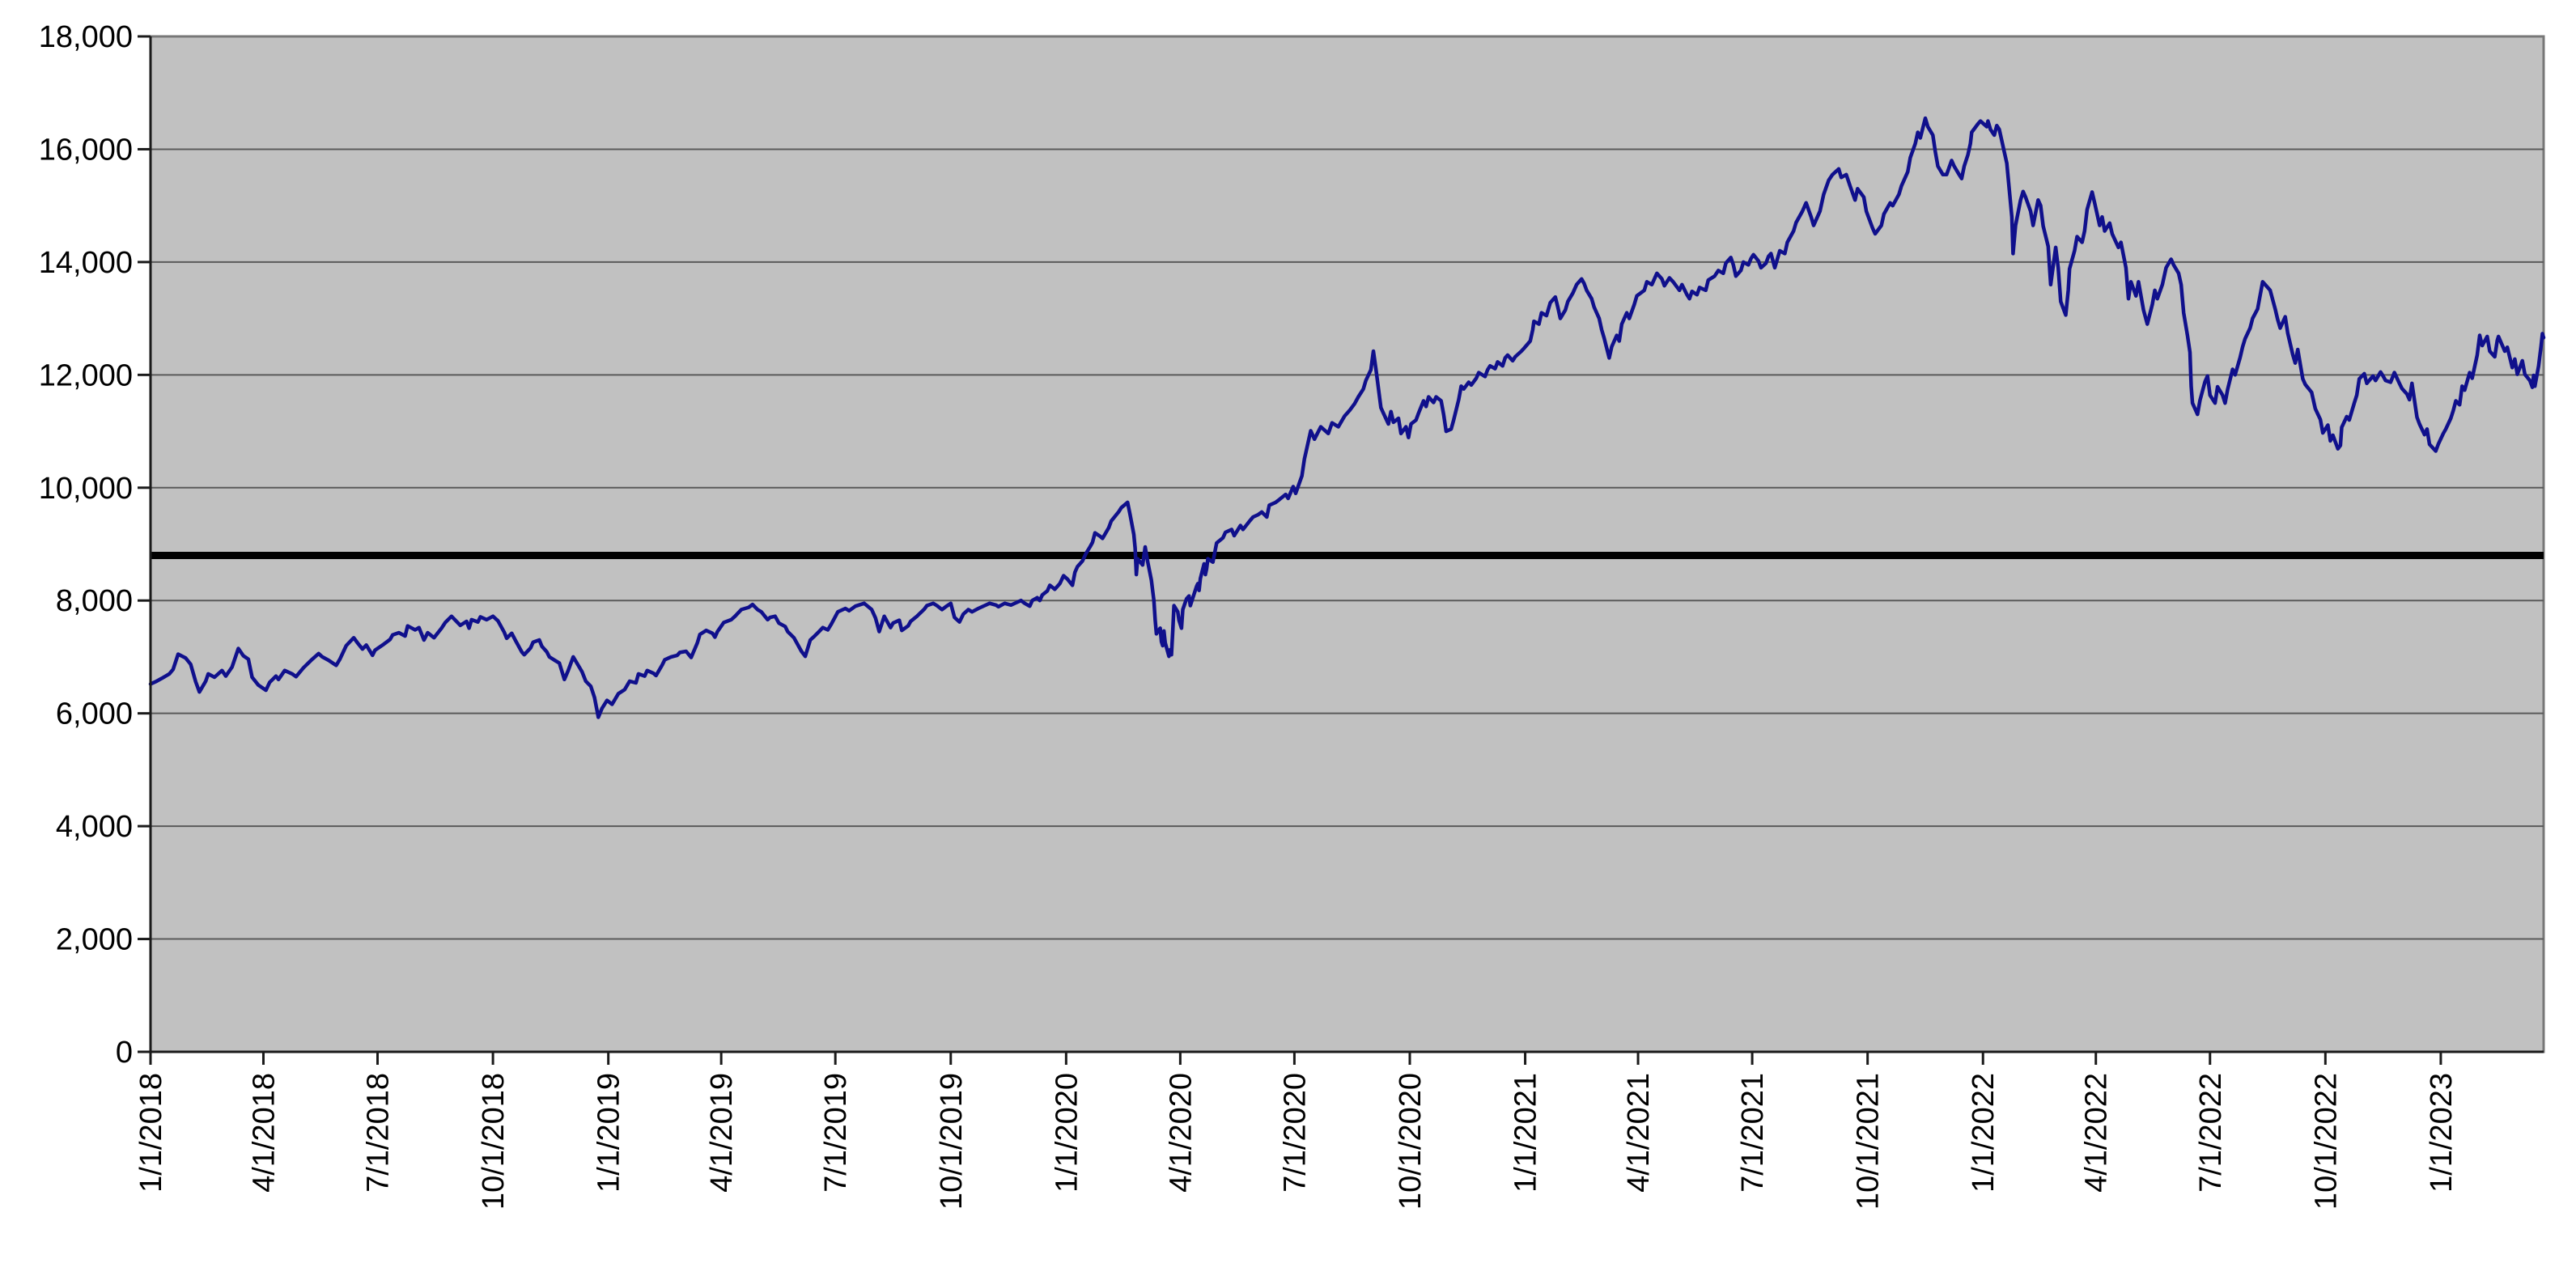  I want to click on x-tick-label: 1/1/2020, so click(1067, 1133).